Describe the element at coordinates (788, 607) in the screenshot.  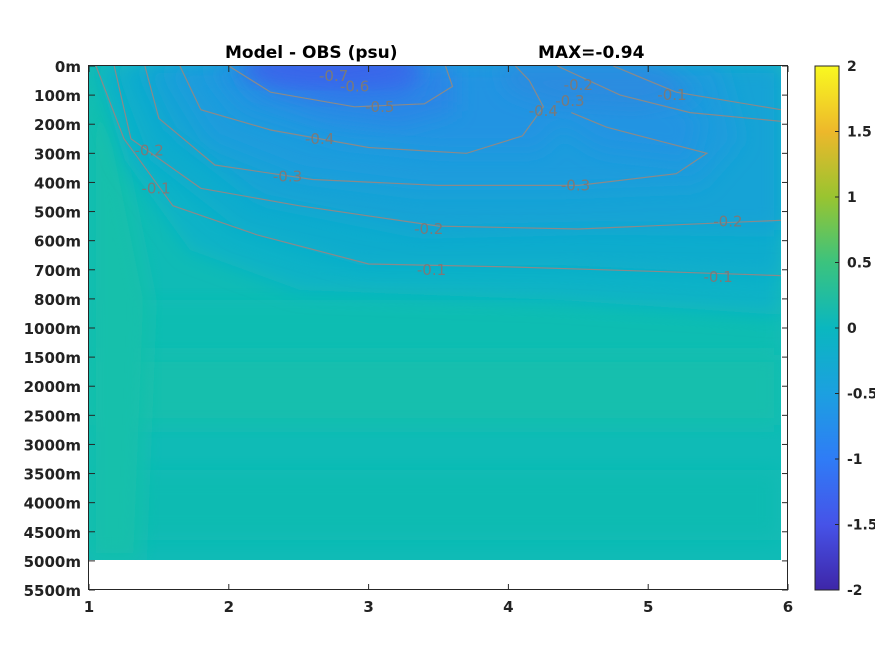
I see `x-tick-label: 6` at that location.